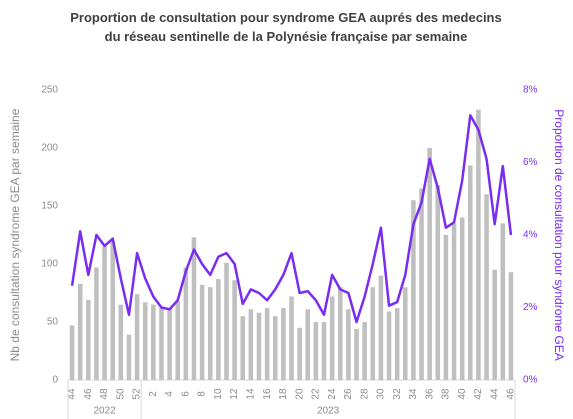 This screenshot has height=419, width=573. What do you see at coordinates (49, 264) in the screenshot?
I see `y-tick-label: 100` at bounding box center [49, 264].